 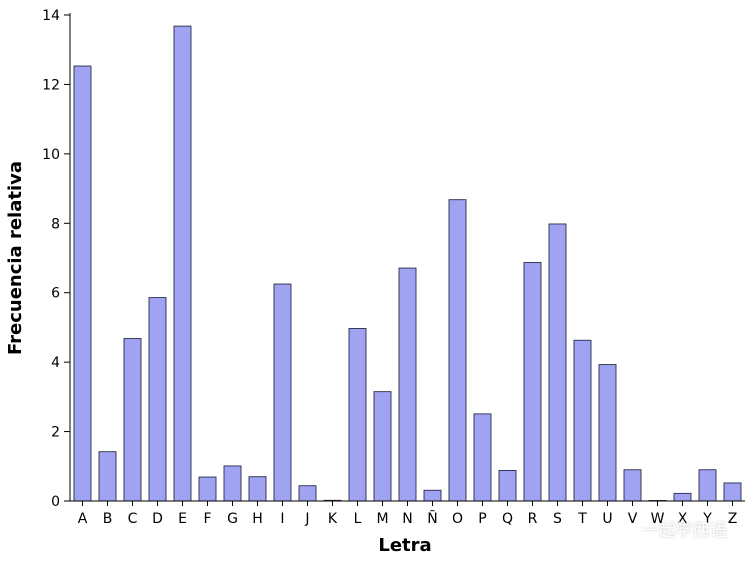 I want to click on x-tick-label: L, so click(x=358, y=519).